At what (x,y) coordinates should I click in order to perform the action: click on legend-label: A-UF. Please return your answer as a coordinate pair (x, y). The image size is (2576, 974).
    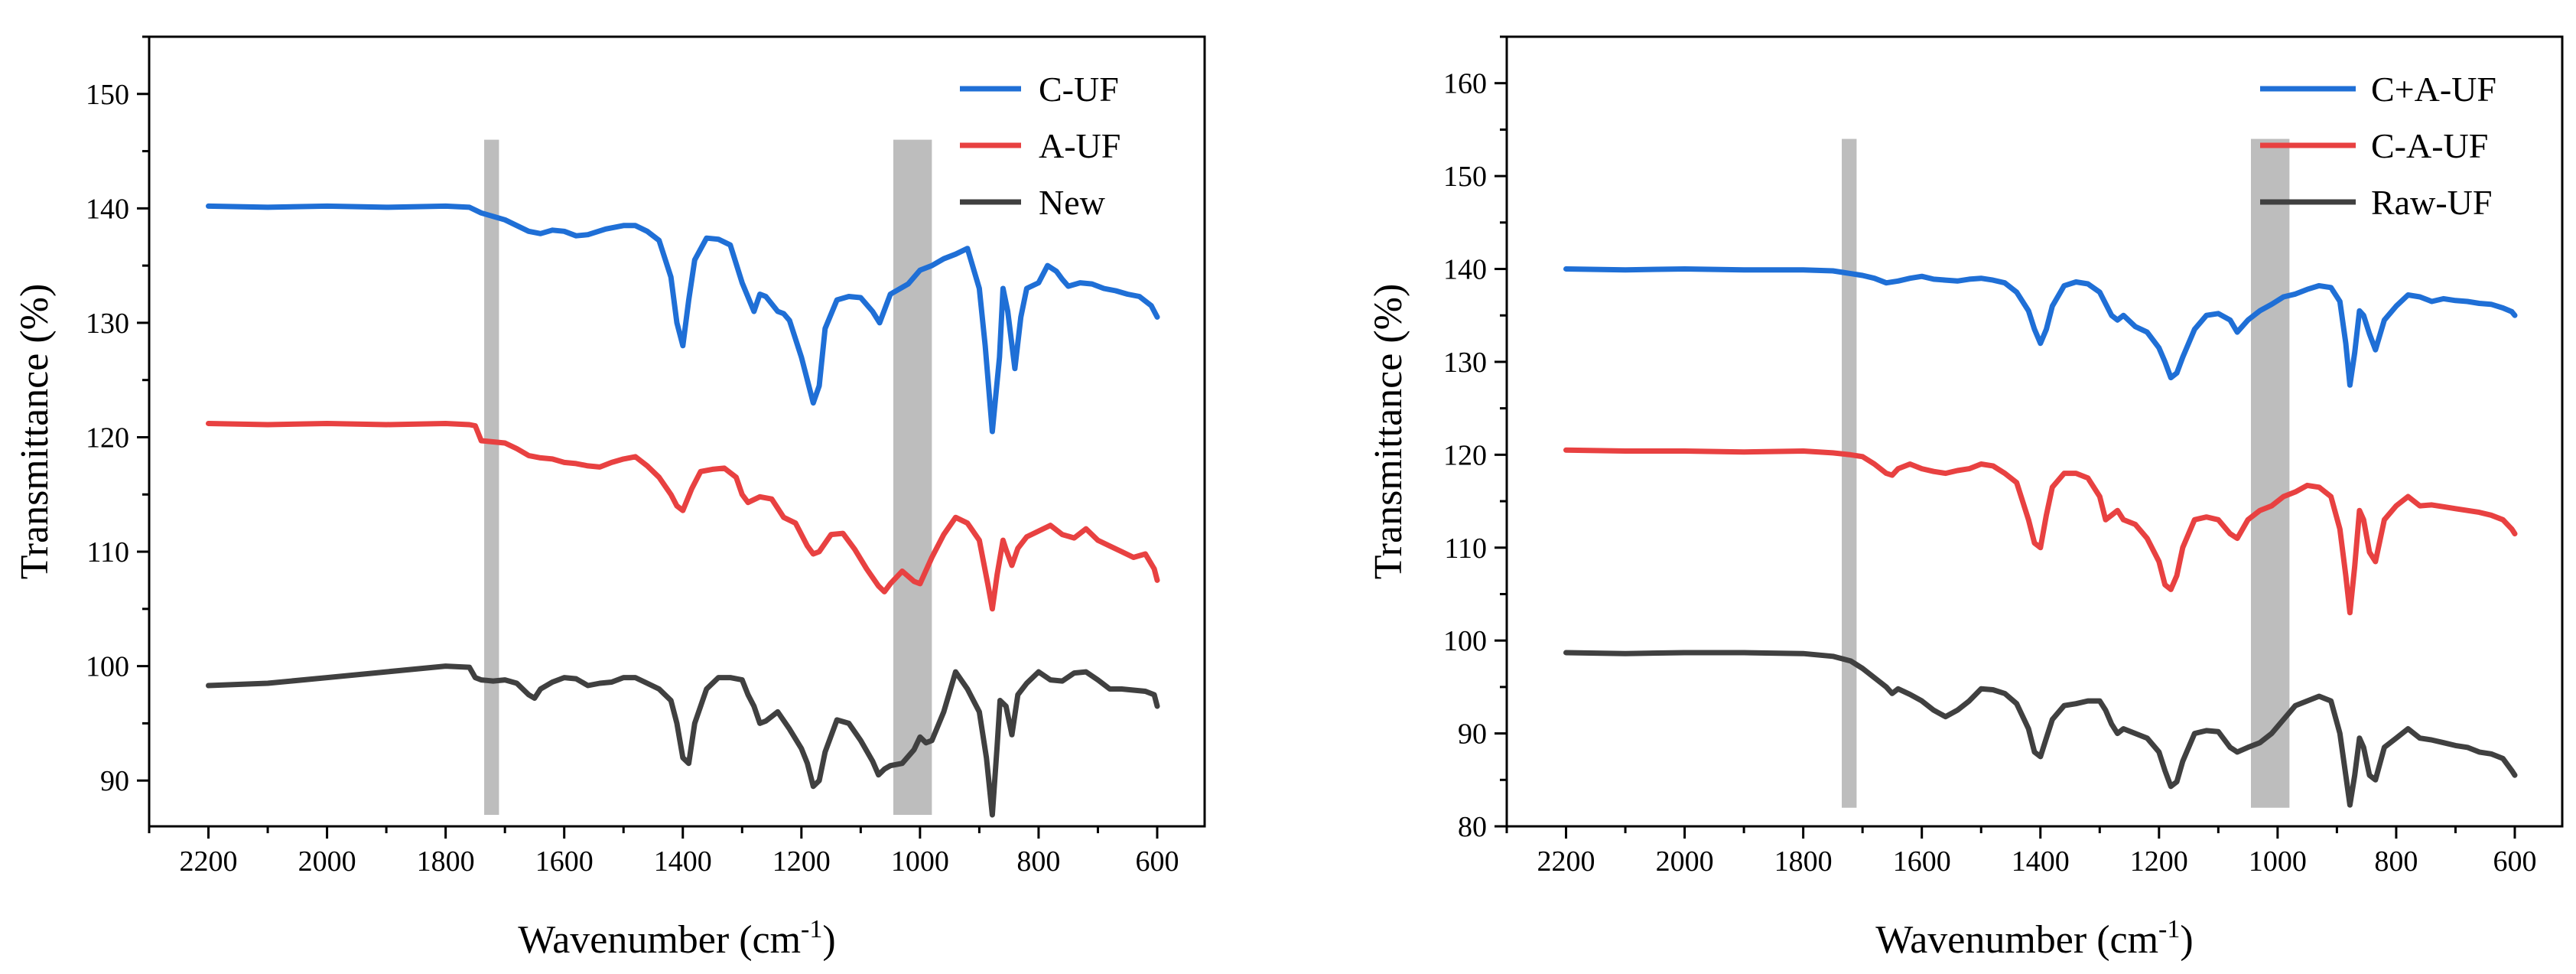
    Looking at the image, I should click on (1079, 145).